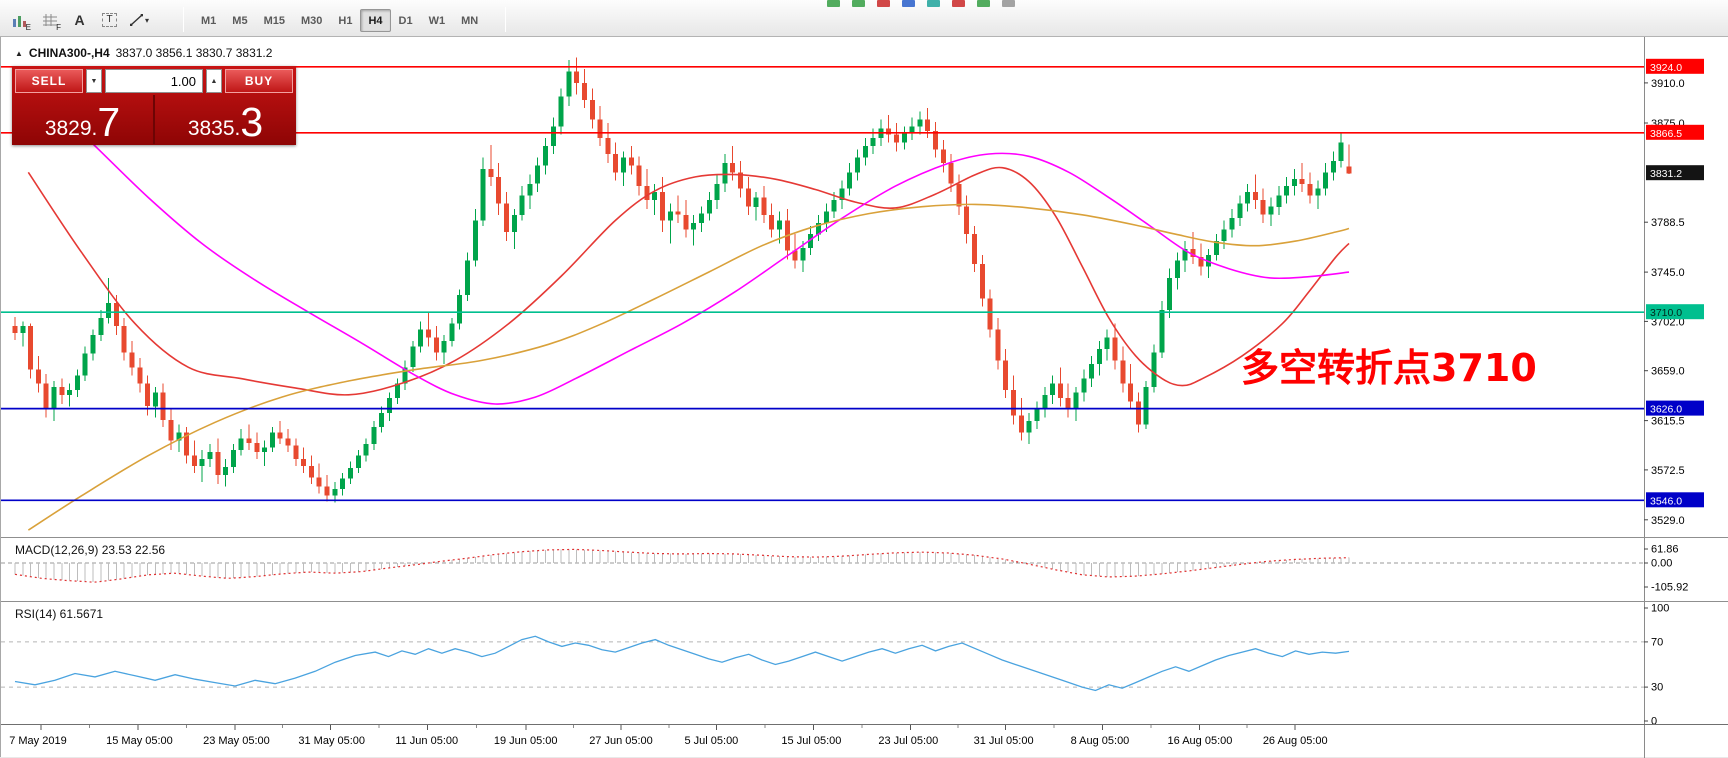 Image resolution: width=1728 pixels, height=758 pixels. I want to click on grid-button: F, so click(49, 20).